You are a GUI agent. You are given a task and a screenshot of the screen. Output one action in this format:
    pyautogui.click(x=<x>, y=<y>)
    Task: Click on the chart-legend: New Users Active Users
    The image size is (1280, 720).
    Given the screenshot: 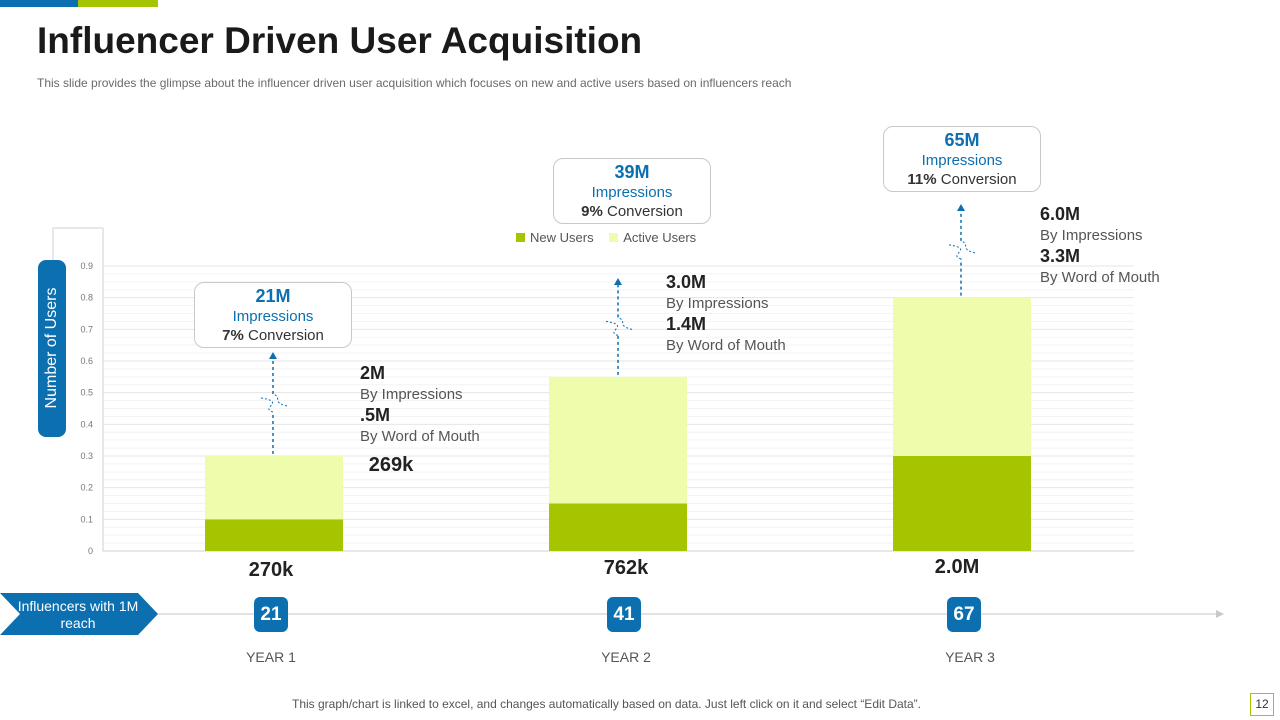 What is the action you would take?
    pyautogui.click(x=612, y=237)
    